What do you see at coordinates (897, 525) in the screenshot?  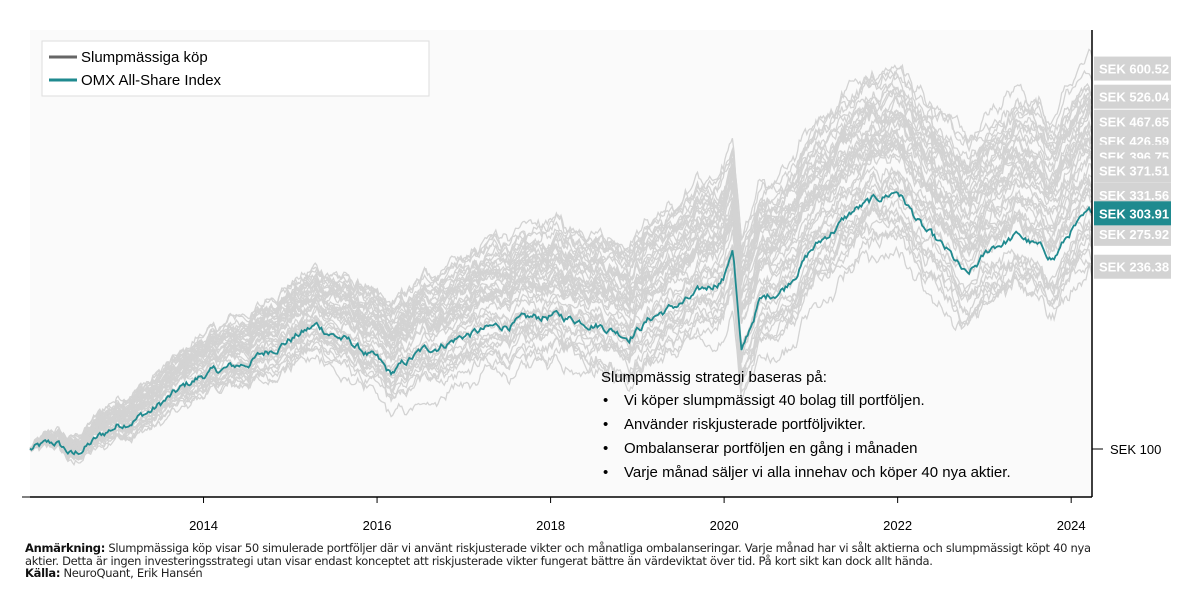 I see `x-tick-label: 2022` at bounding box center [897, 525].